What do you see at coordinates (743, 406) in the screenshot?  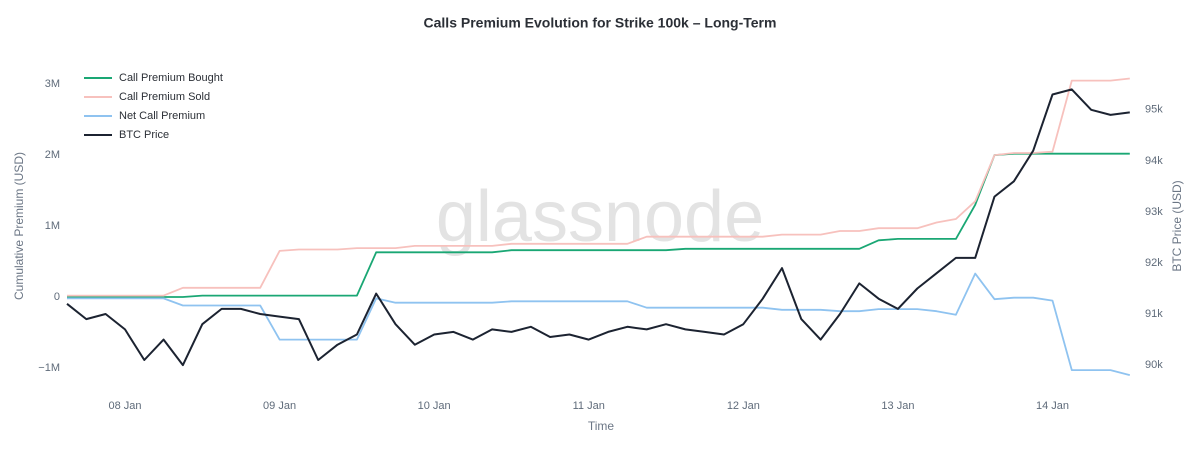 I see `x-tick-label: 12 Jan` at bounding box center [743, 406].